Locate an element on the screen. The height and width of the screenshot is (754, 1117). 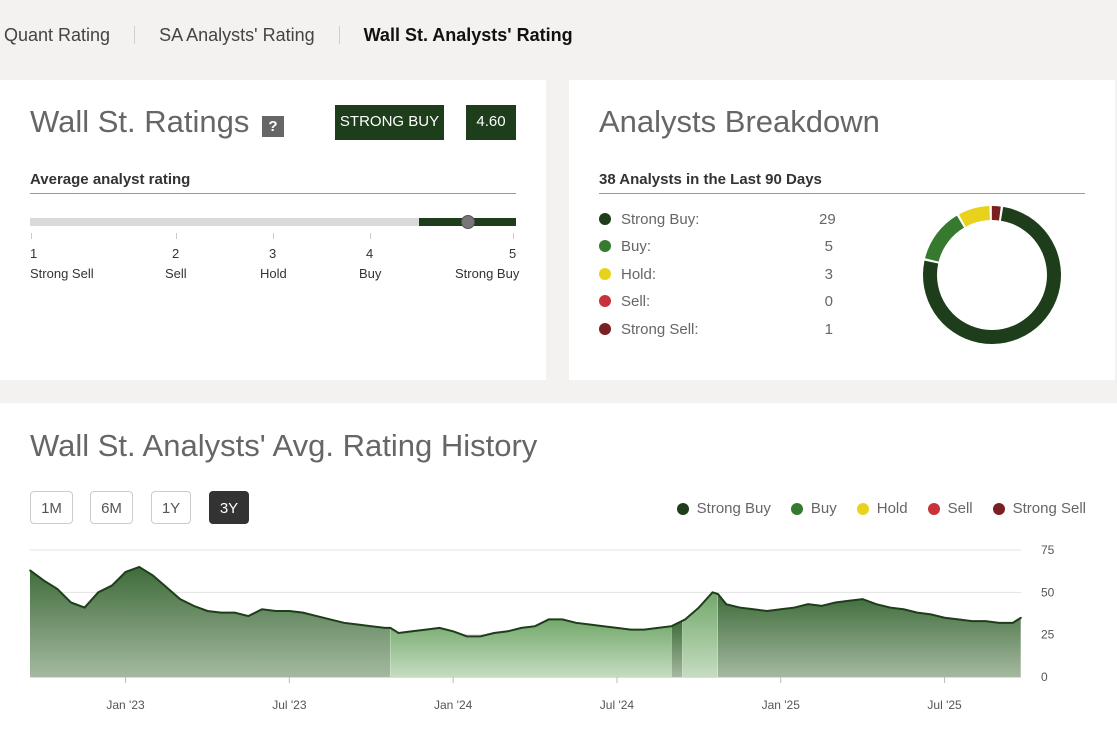
legend-item-buy: Buy is located at coordinates (813, 508).